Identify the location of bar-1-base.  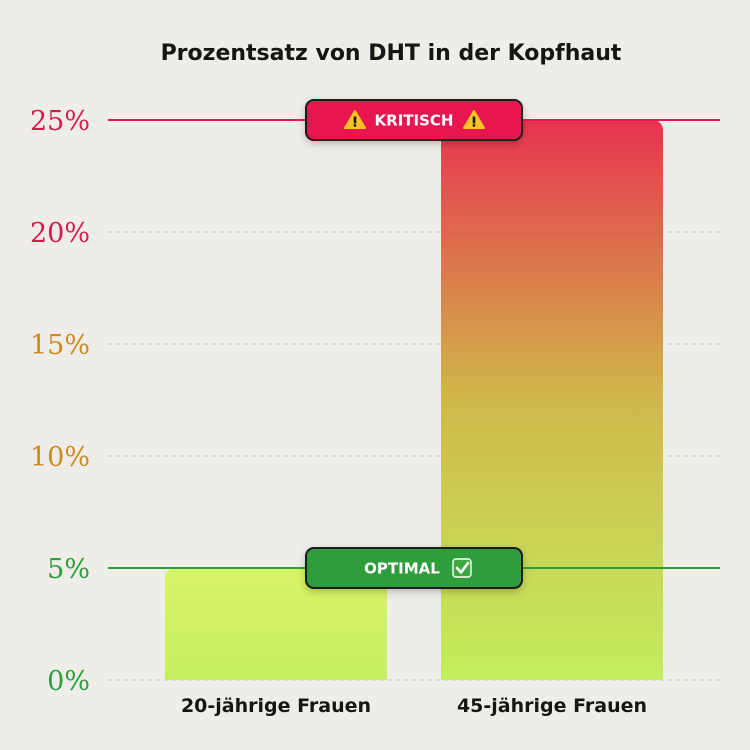
(276, 674).